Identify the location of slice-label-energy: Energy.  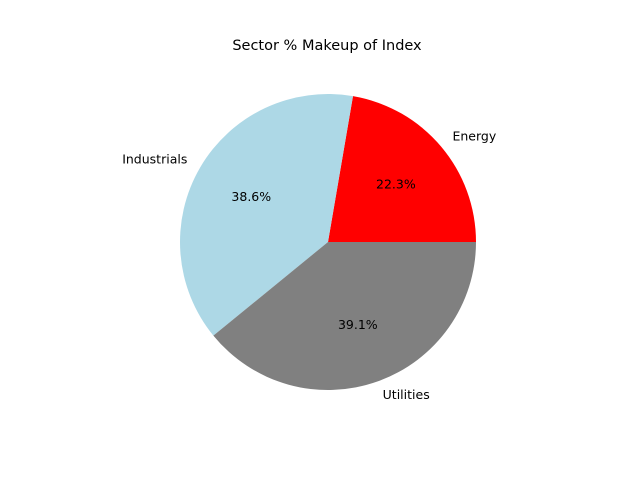
(474, 136).